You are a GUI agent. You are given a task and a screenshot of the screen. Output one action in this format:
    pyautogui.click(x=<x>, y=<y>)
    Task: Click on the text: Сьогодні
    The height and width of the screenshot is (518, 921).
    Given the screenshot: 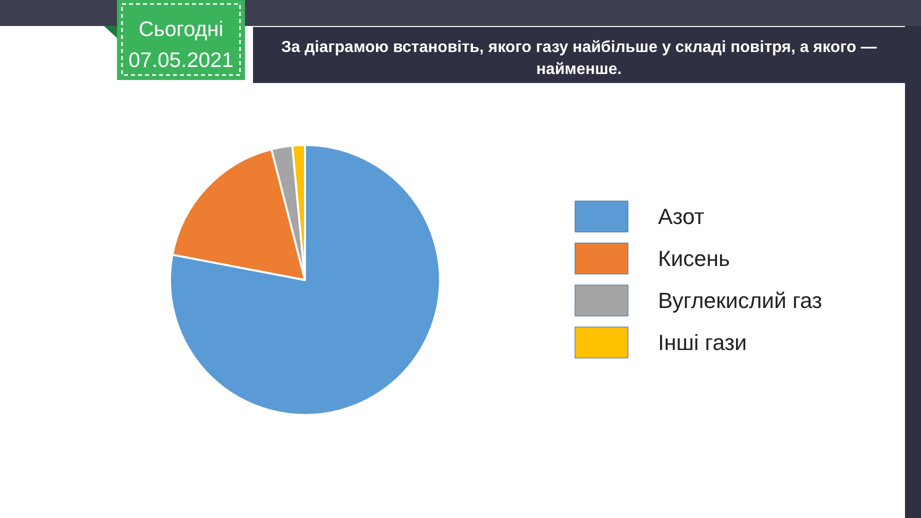 What is the action you would take?
    pyautogui.click(x=181, y=29)
    